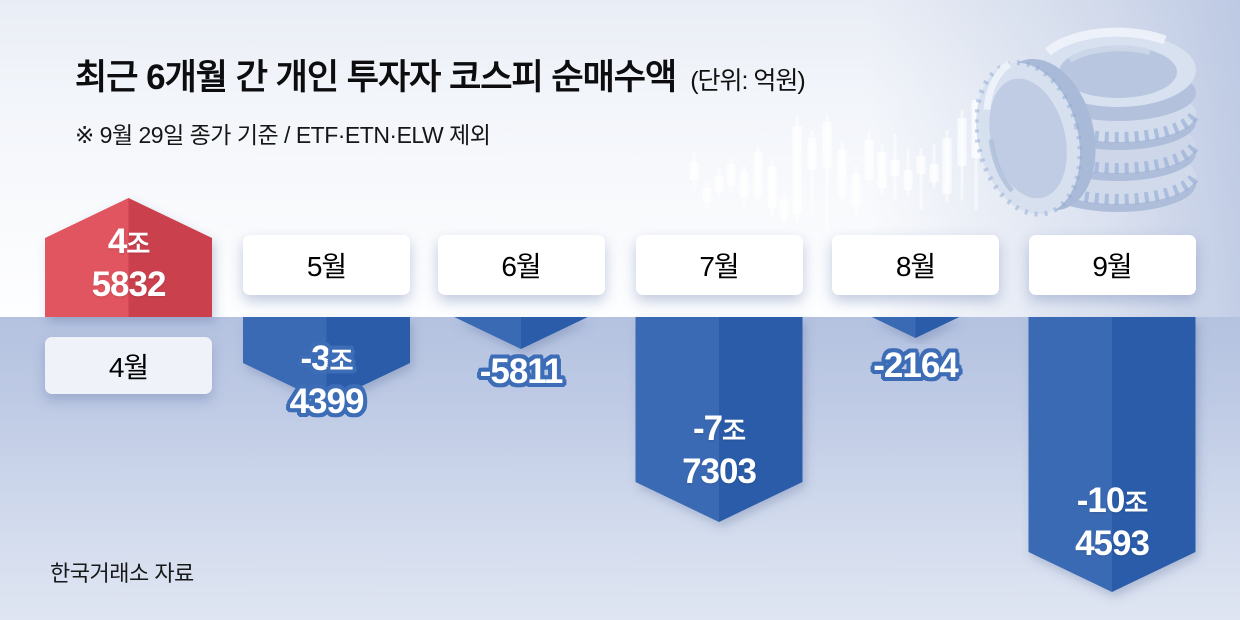  What do you see at coordinates (1035, 137) in the screenshot?
I see `leaning-coin` at bounding box center [1035, 137].